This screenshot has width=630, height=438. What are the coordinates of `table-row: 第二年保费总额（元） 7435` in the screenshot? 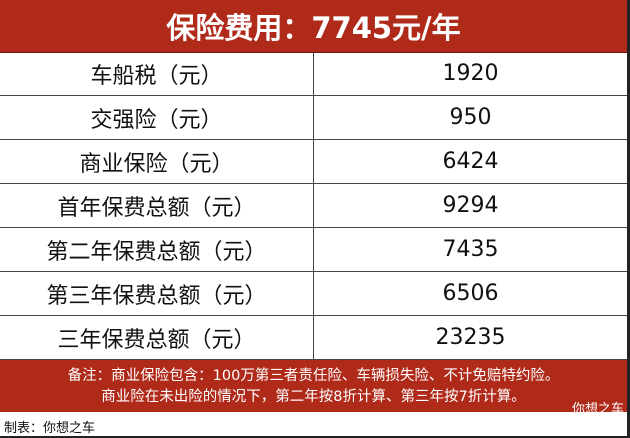 It's located at (313, 250).